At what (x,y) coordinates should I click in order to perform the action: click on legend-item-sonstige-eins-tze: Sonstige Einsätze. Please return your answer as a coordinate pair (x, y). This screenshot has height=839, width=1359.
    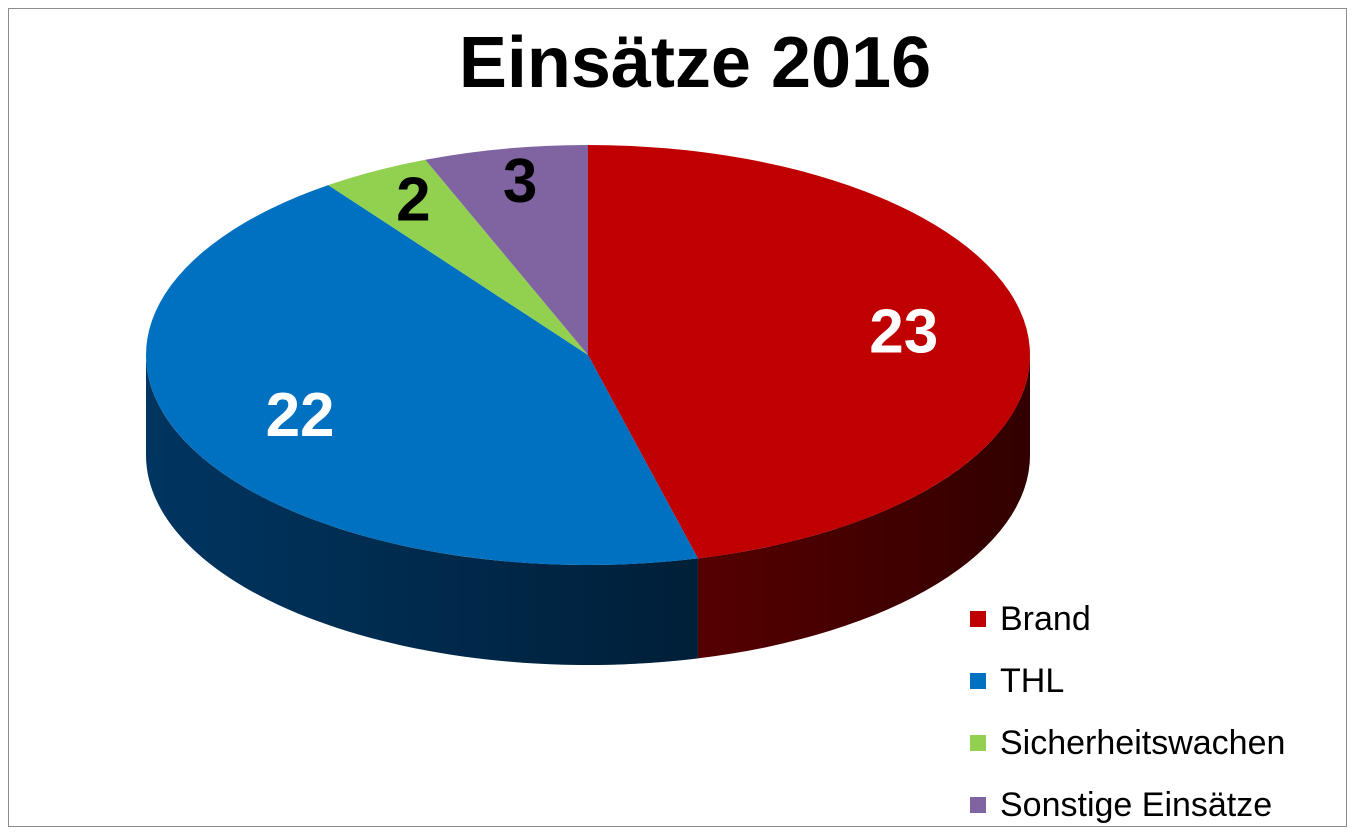
    Looking at the image, I should click on (1127, 805).